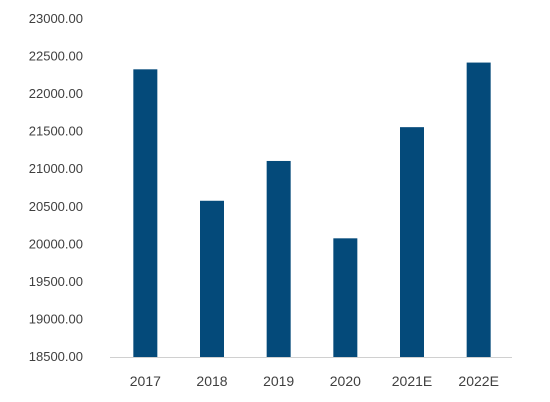 The width and height of the screenshot is (550, 402). Describe the element at coordinates (478, 381) in the screenshot. I see `x-tick-label: 2022E` at that location.